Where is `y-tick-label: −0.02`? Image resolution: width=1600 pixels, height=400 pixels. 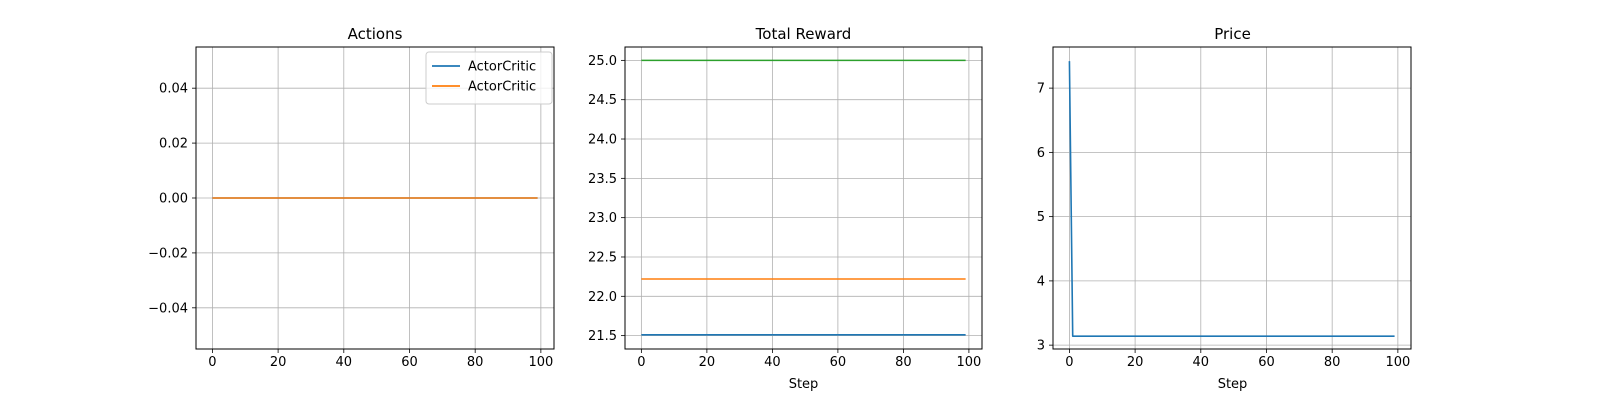
y-tick-label: −0.02 is located at coordinates (168, 253).